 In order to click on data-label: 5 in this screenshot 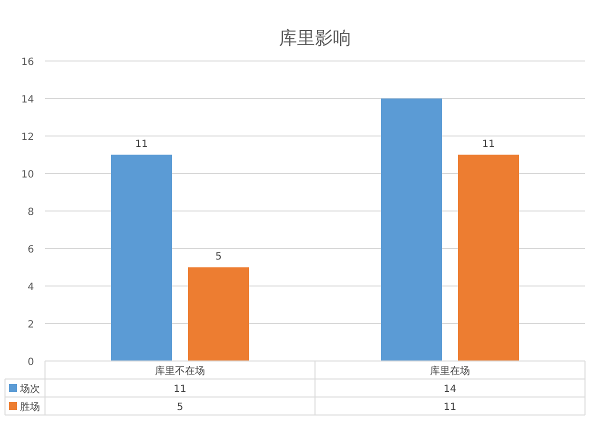, I will do `click(218, 256)`.